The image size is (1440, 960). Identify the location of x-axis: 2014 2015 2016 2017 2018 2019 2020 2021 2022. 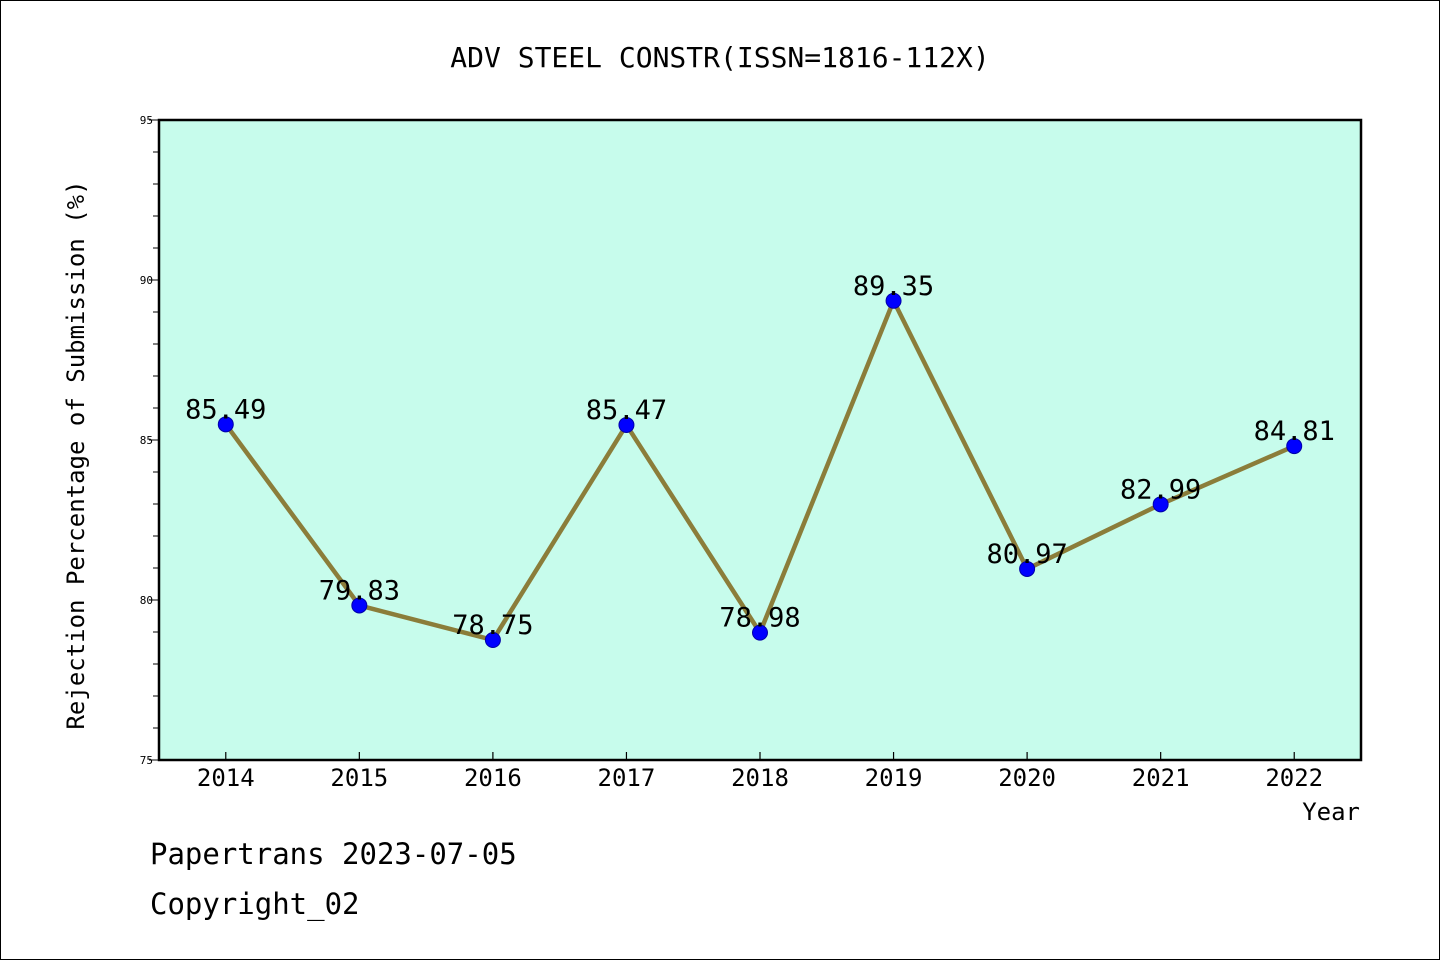
(760, 772).